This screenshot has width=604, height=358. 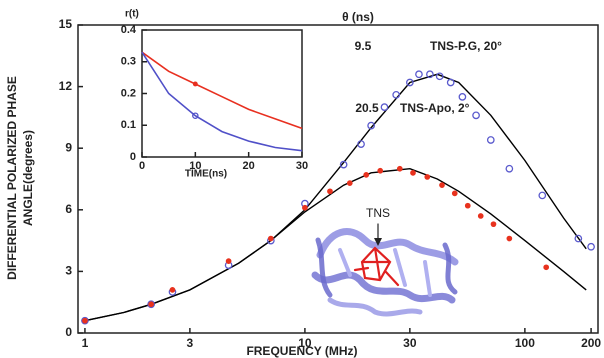 I want to click on y-axis-label: DIFFERENTIAL POLARIZED PHASE, so click(x=12, y=178).